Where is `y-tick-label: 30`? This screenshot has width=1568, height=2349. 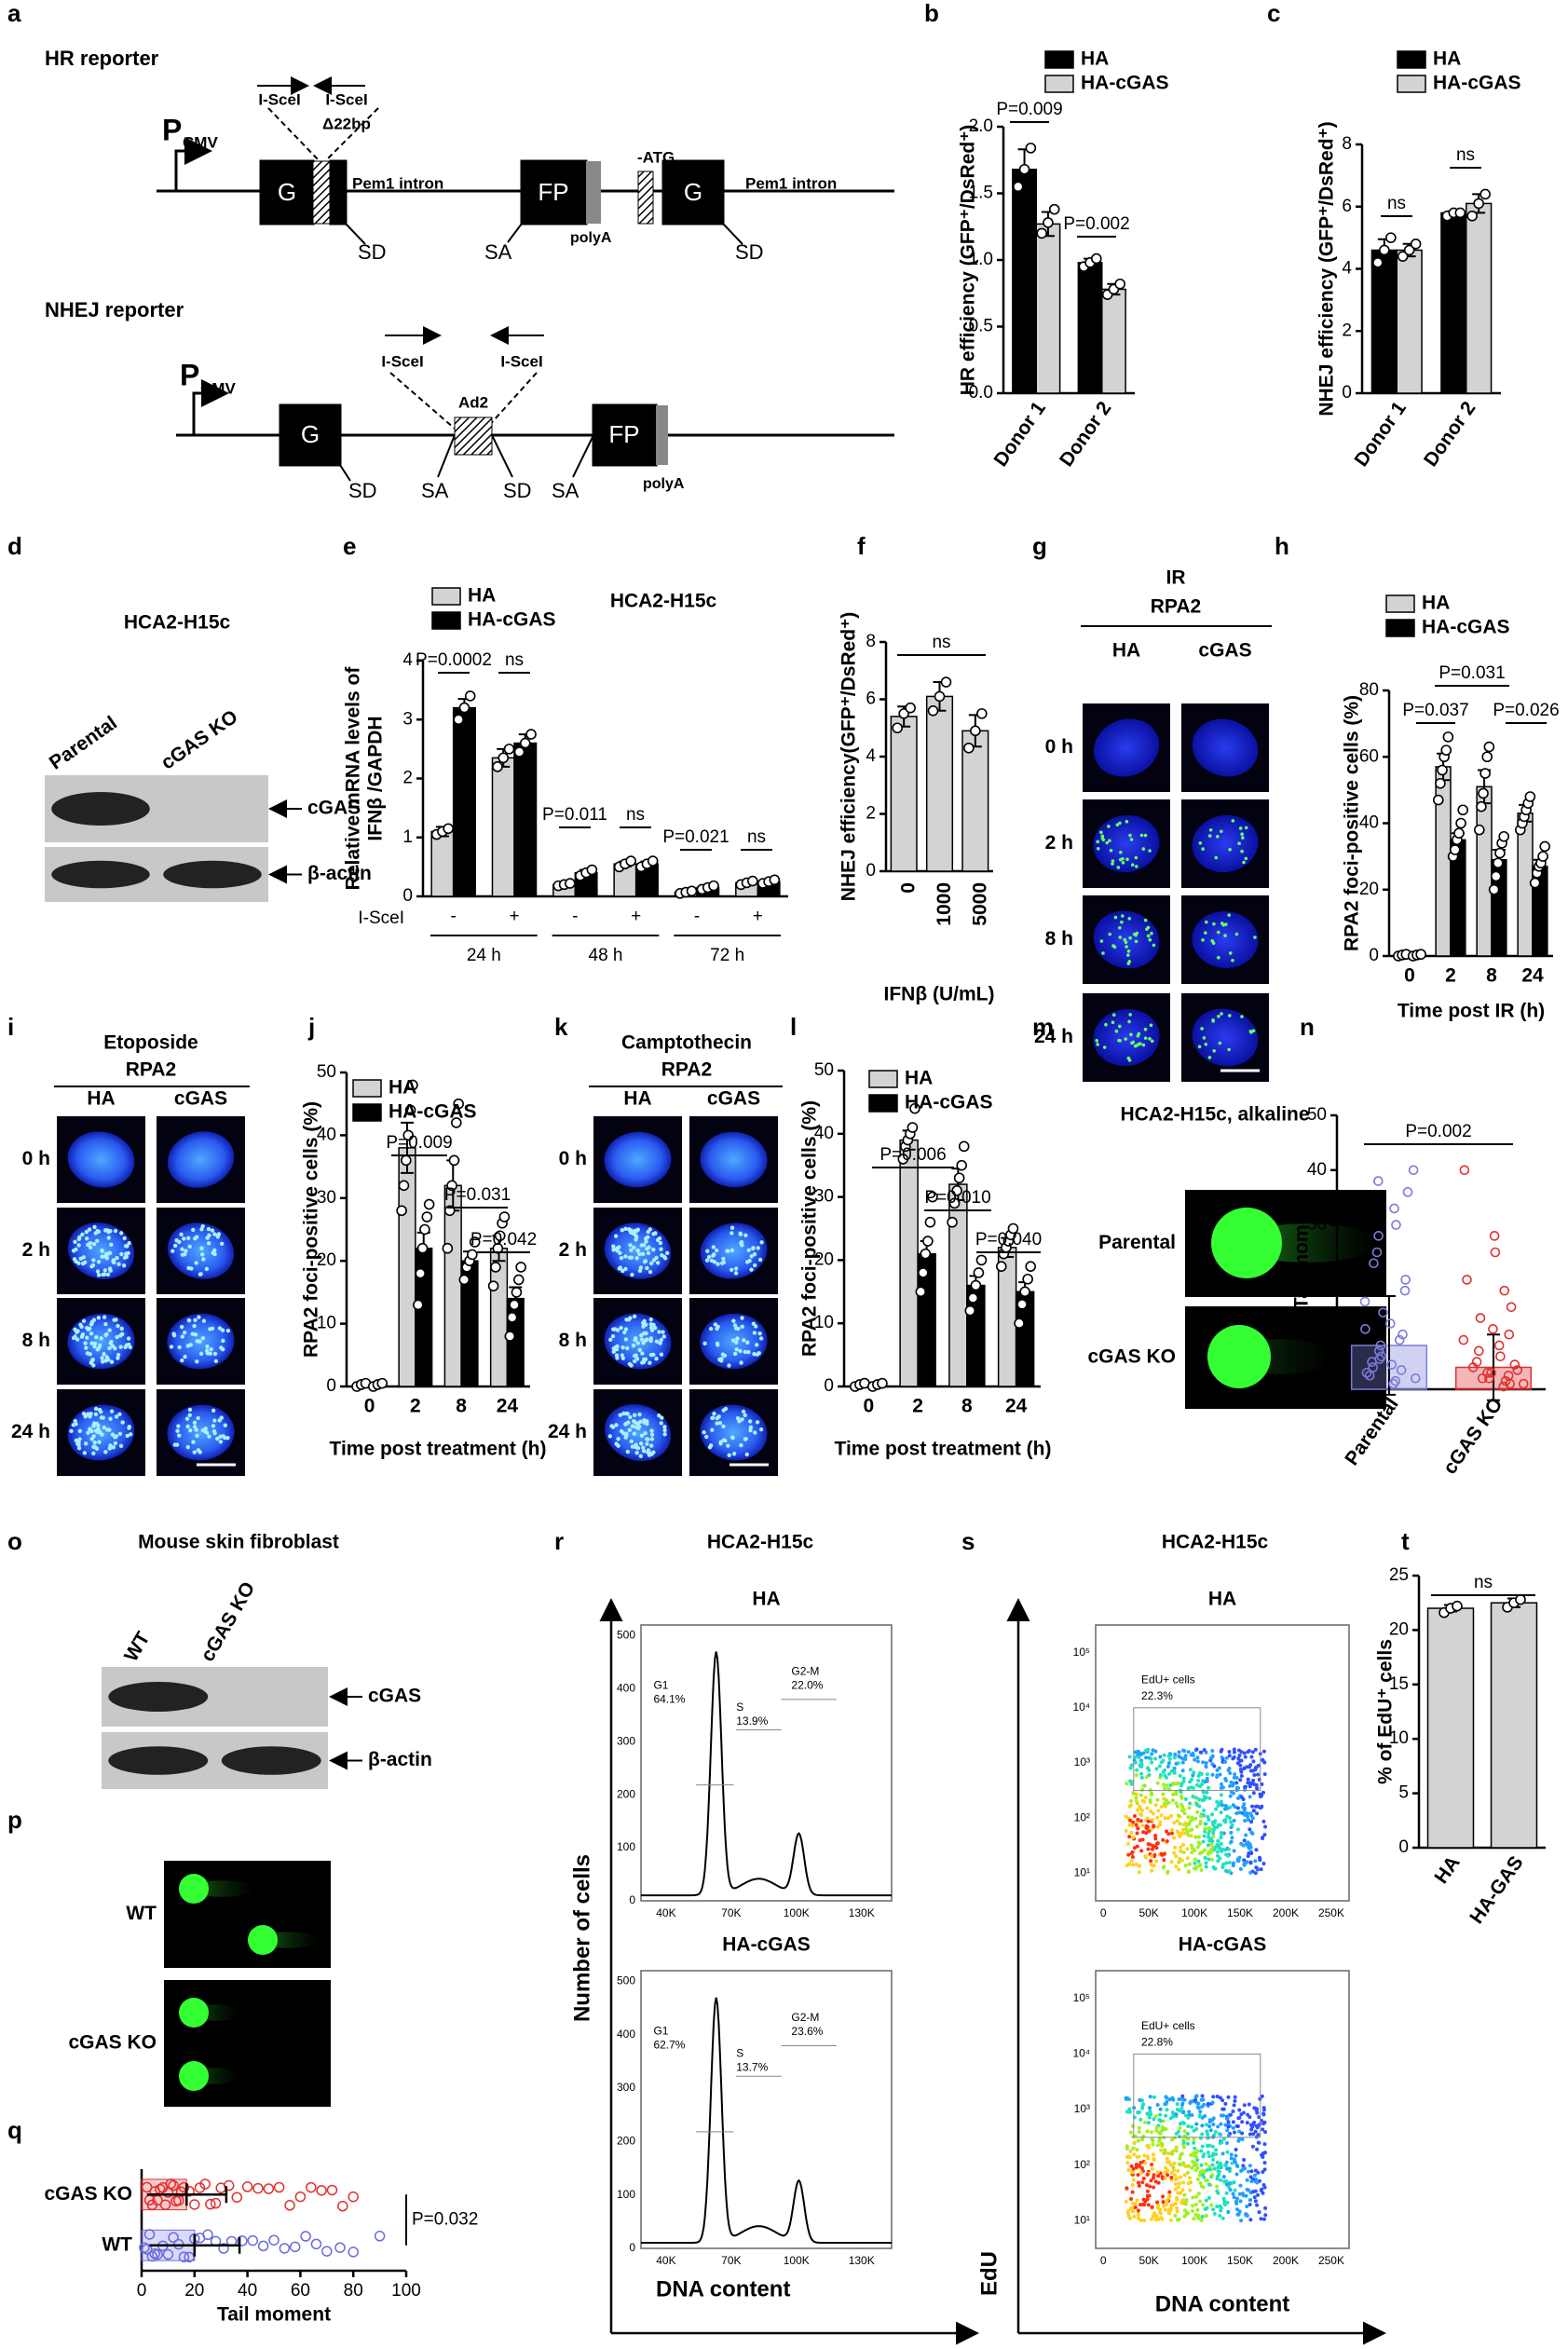
y-tick-label: 30 is located at coordinates (326, 1198).